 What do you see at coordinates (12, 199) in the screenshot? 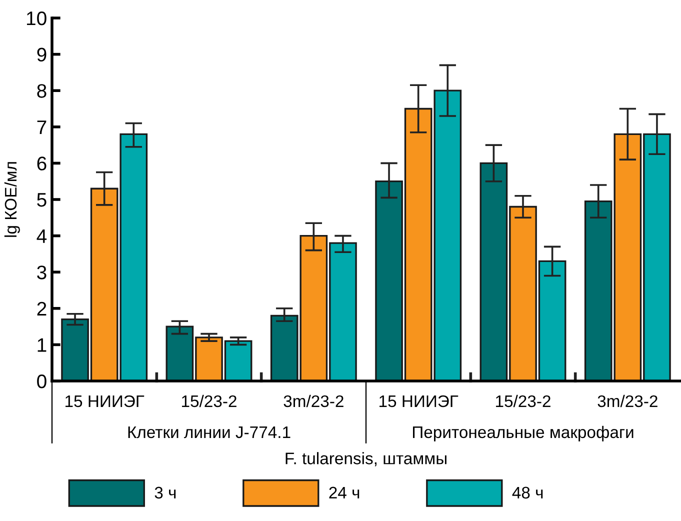
I see `y-axis-title: lg КОЕ/мл` at bounding box center [12, 199].